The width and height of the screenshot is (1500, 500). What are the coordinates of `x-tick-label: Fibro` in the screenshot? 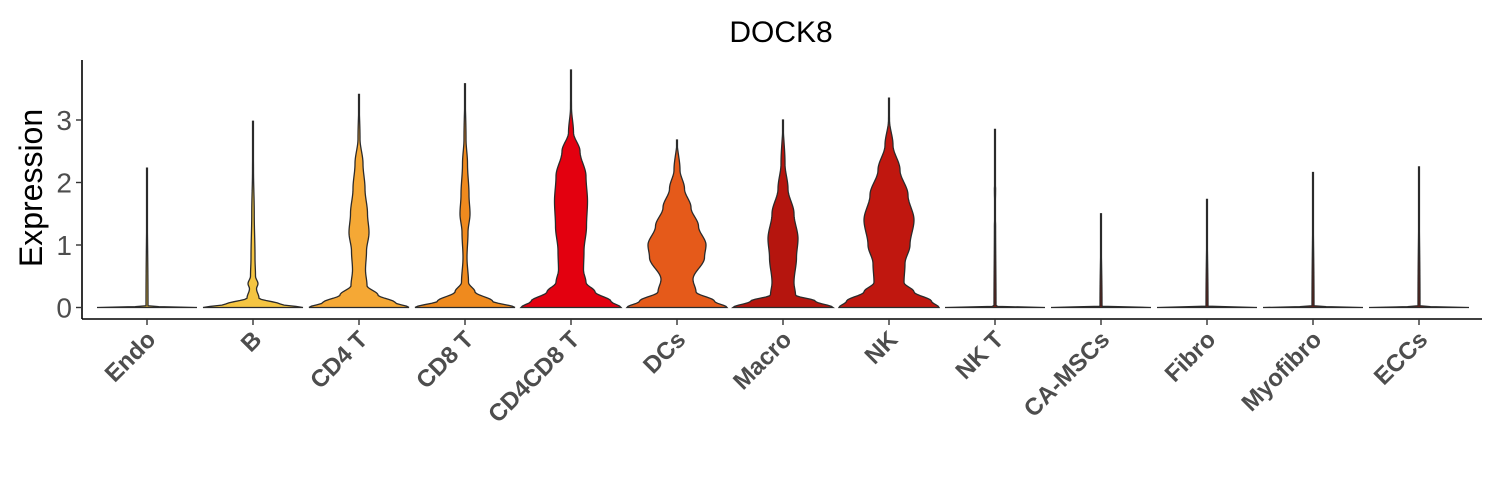 It's located at (1191, 357).